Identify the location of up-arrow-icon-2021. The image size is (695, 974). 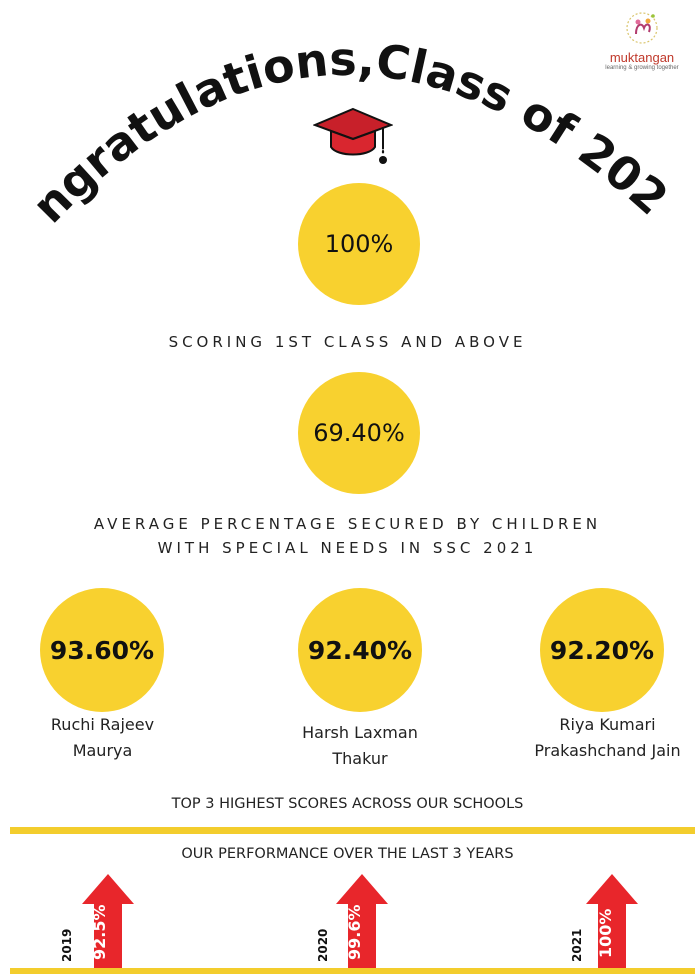
(612, 921).